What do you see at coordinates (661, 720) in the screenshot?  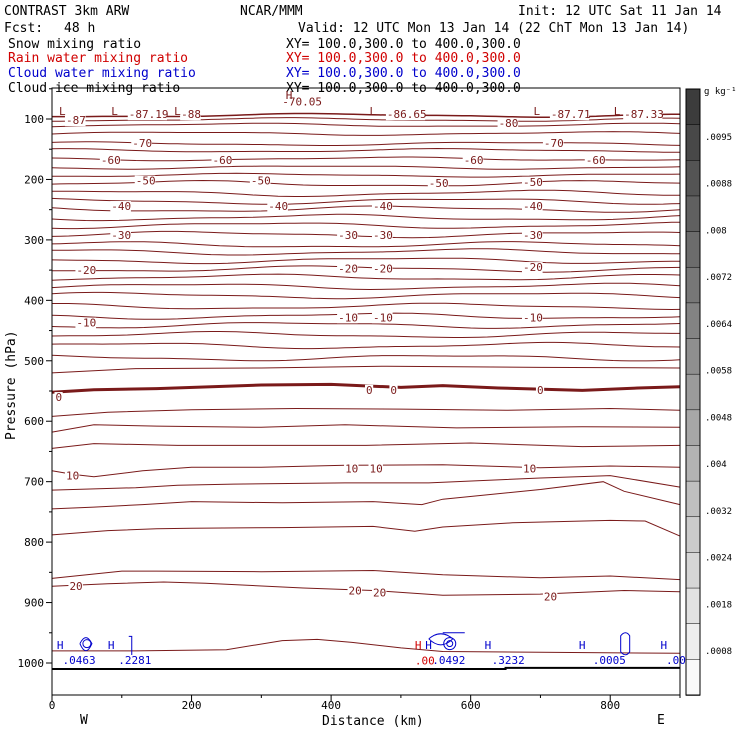 I see `east-label: E` at bounding box center [661, 720].